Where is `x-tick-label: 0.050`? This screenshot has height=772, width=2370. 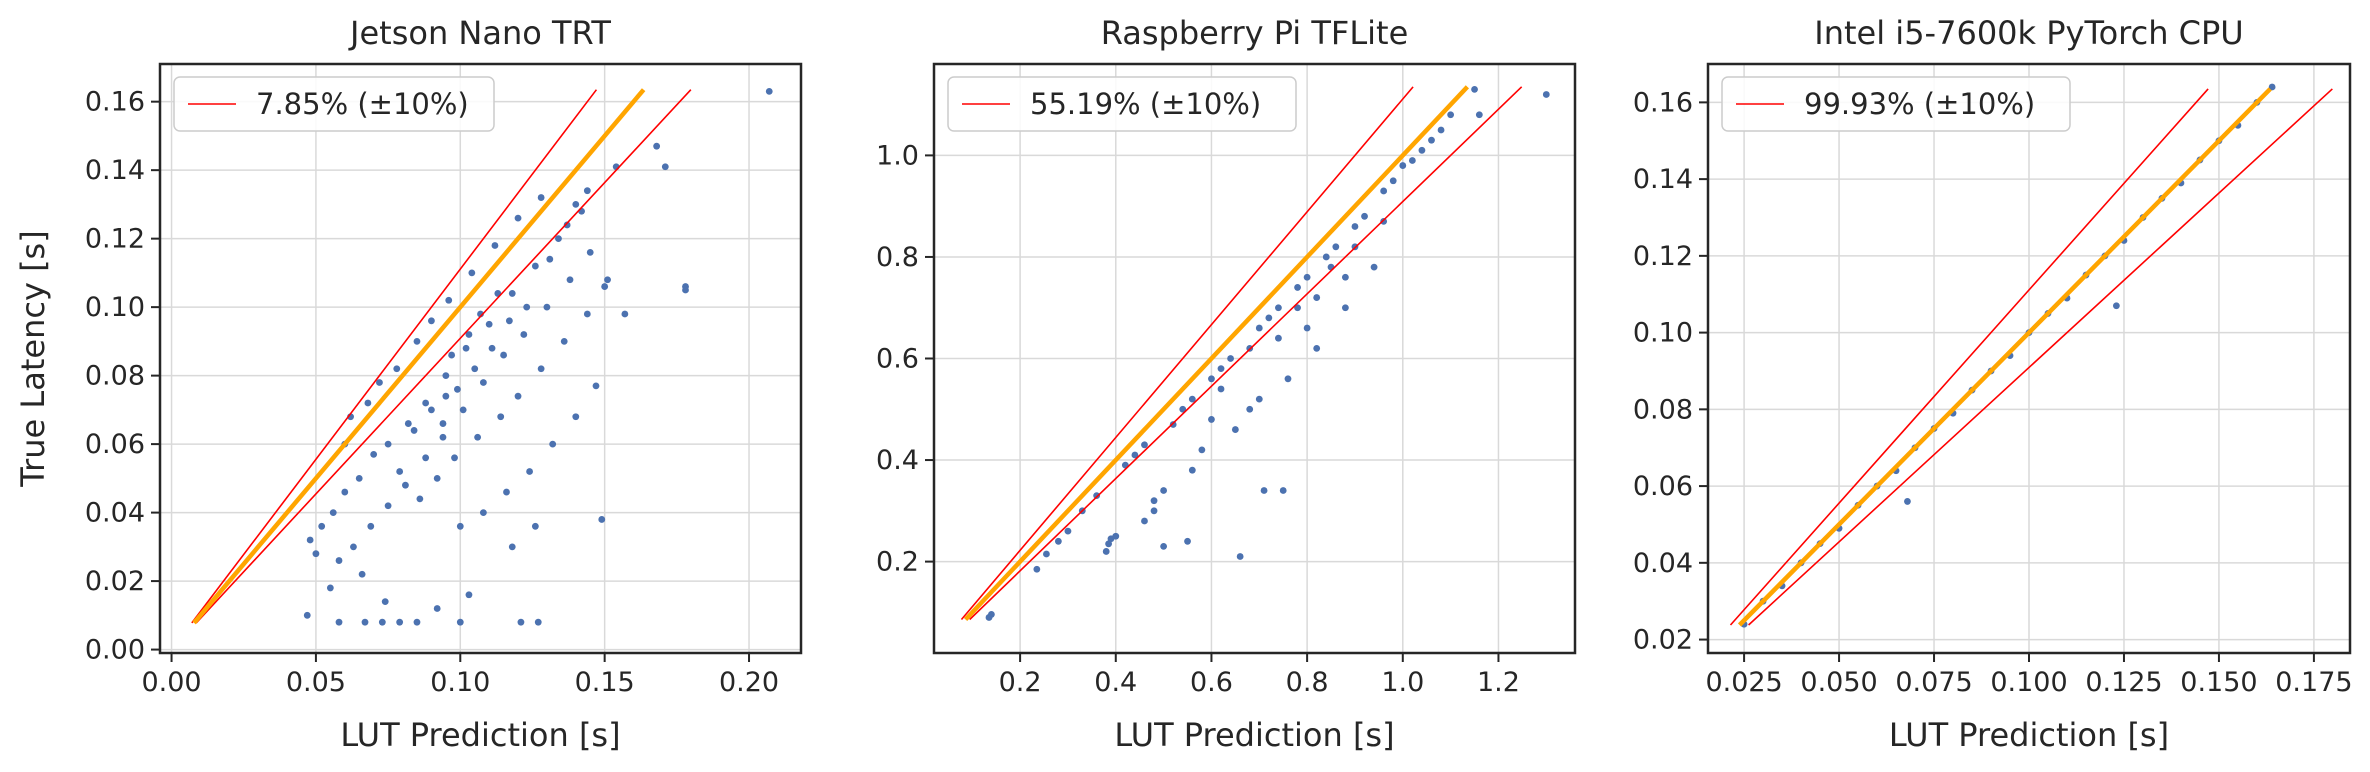
x-tick-label: 0.050 is located at coordinates (1838, 682).